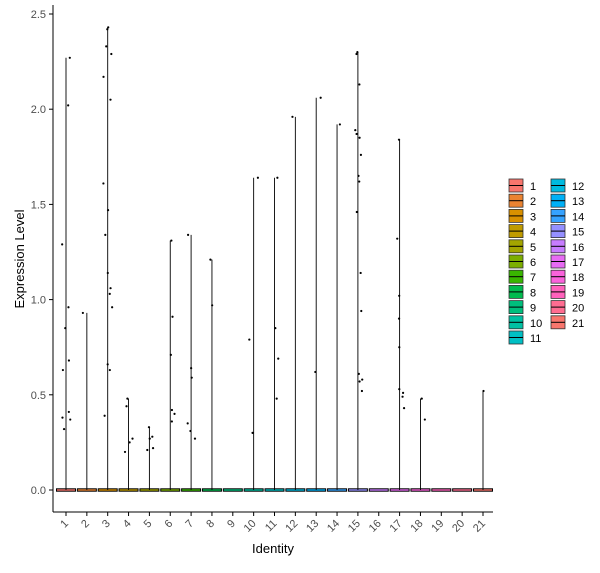  I want to click on y-tick-label: 0.5, so click(38, 396).